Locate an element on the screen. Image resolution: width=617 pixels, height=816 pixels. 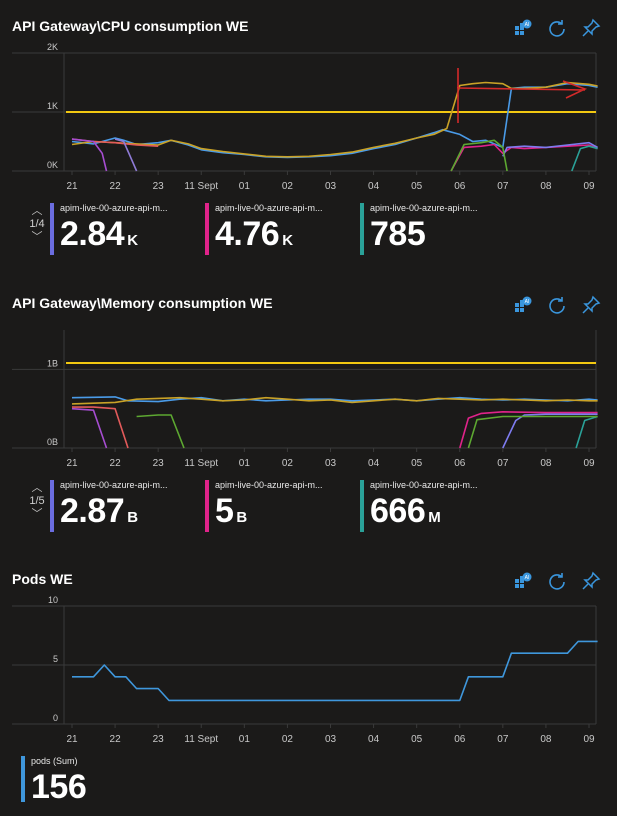
cpu-legend-pager: ︿ 1/4 ﹀ is located at coordinates (37, 224).